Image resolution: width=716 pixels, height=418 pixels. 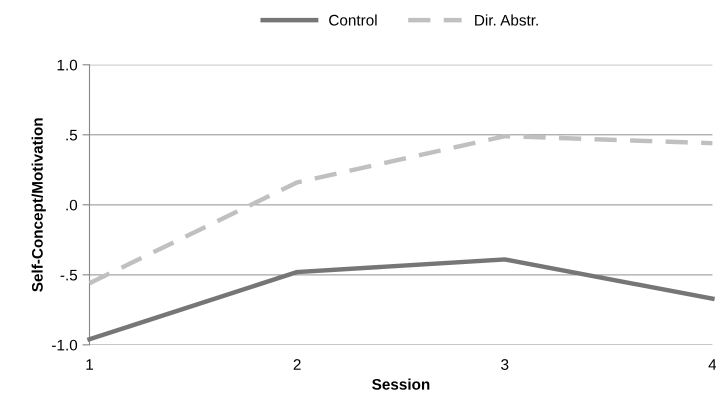 I want to click on x-tick-label: 1, so click(x=90, y=364).